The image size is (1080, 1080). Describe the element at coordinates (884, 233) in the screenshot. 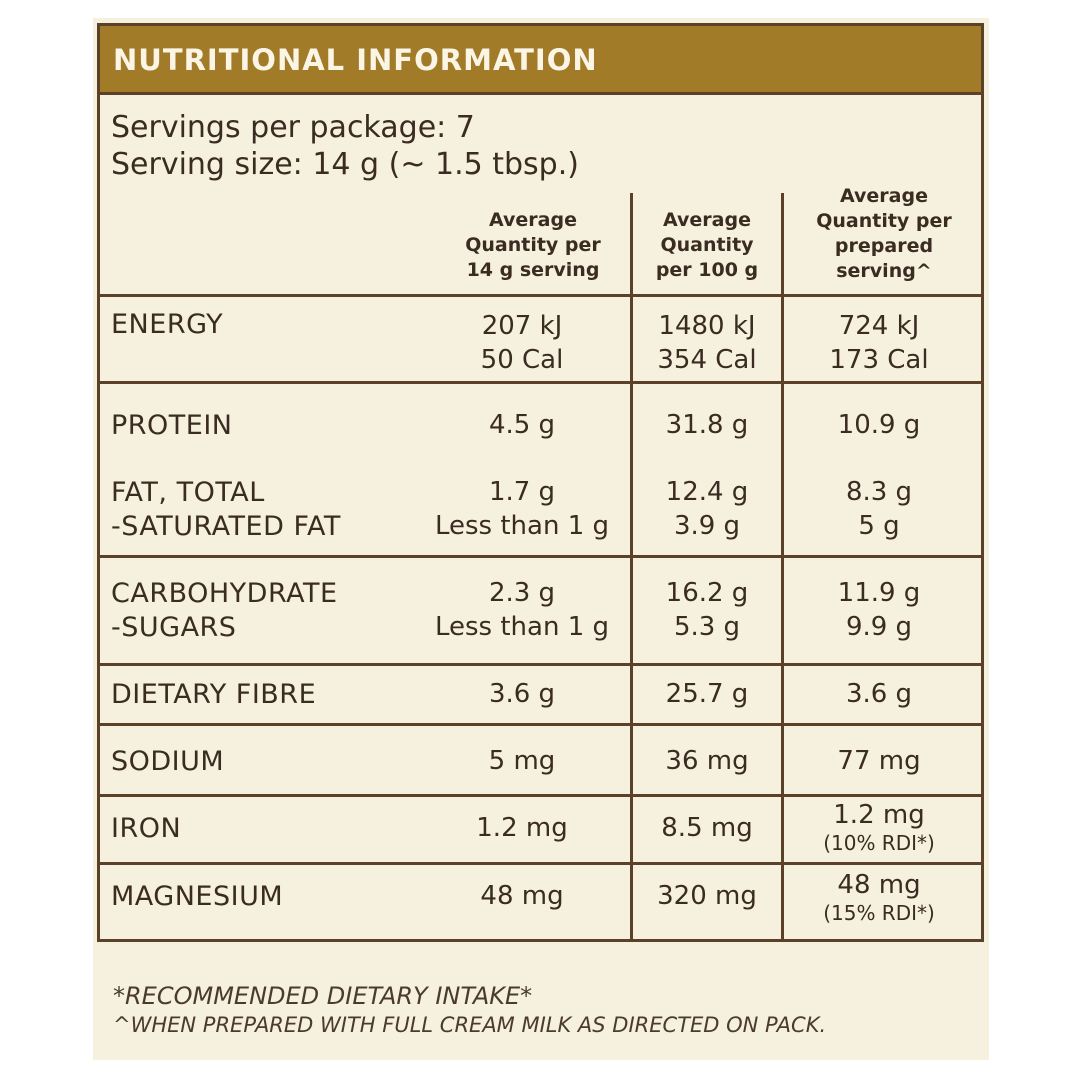

I see `column-header-prepared: Average Quantity per prepared serving^` at that location.